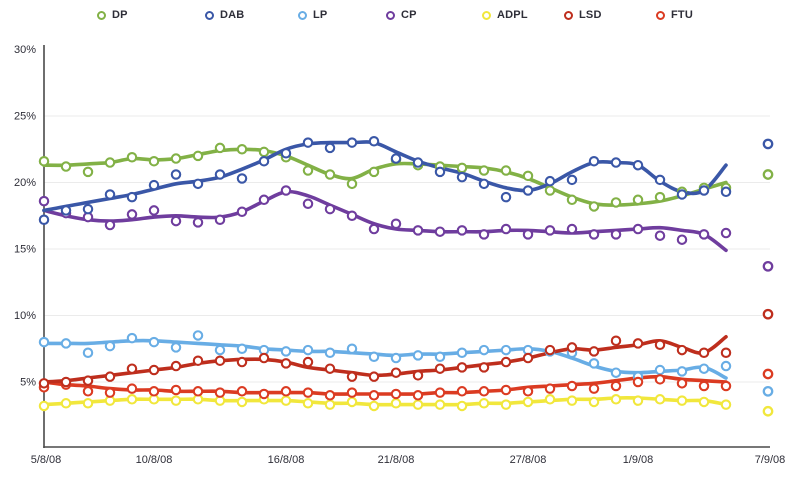  What do you see at coordinates (385, 385) in the screenshot?
I see `ftu-trend-line` at bounding box center [385, 385].